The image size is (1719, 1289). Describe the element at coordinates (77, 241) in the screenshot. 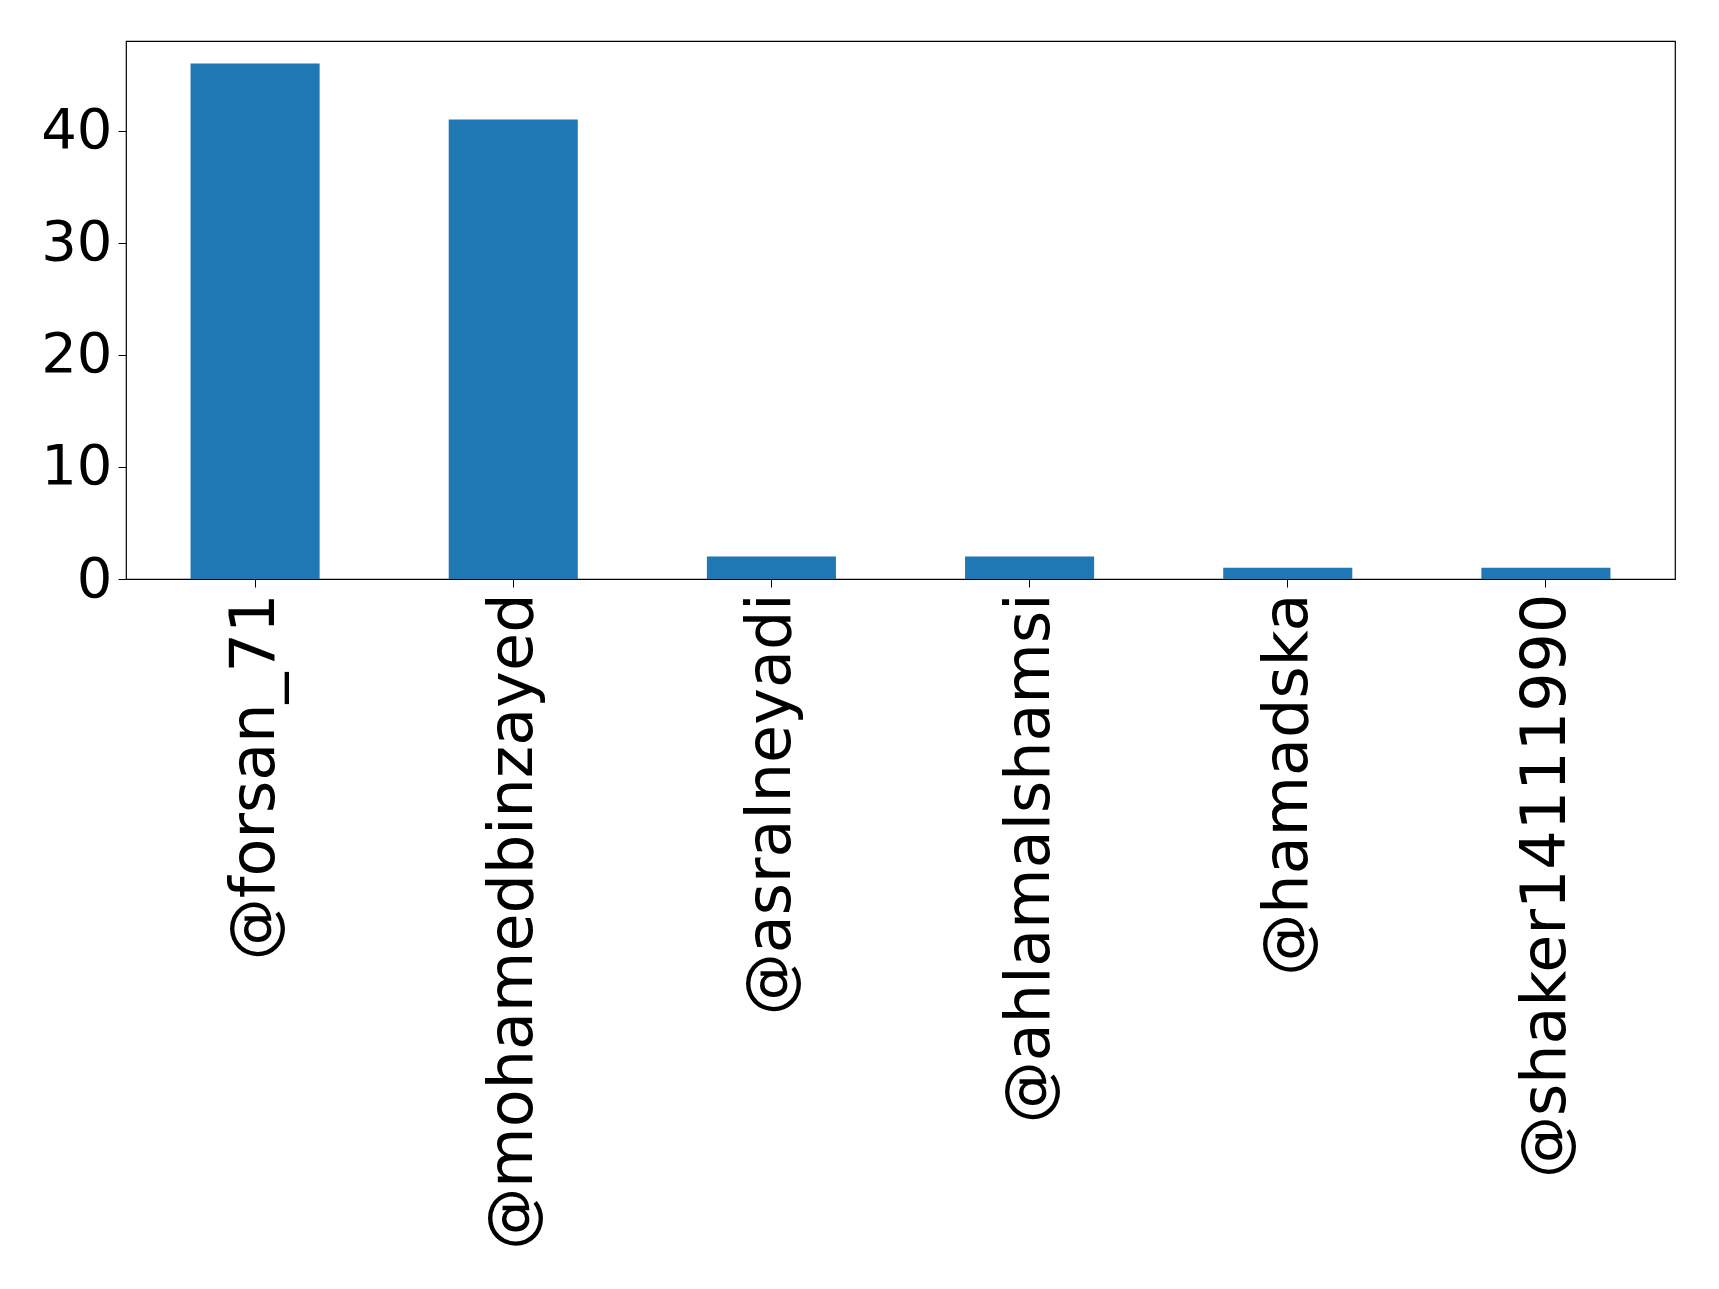

I see `y-tick-label: 30` at that location.